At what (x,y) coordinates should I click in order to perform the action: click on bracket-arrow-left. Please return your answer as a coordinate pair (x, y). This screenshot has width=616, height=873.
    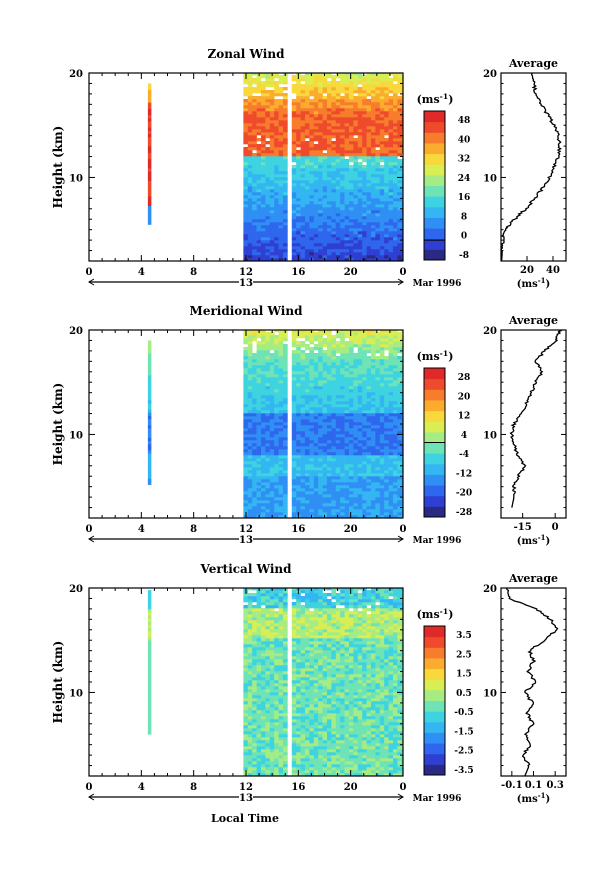
    Looking at the image, I should click on (91, 797).